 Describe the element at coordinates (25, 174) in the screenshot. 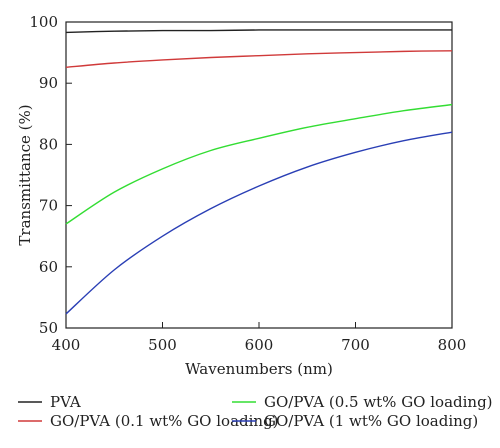

I see `y-axis-title: Transmittance (%)` at that location.